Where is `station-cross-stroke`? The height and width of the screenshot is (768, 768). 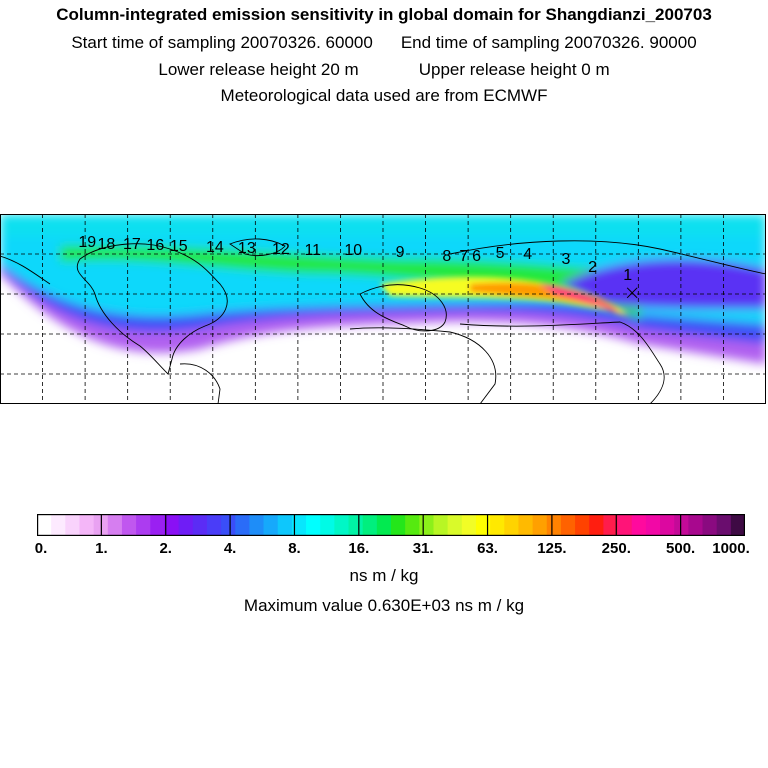 station-cross-stroke is located at coordinates (632, 293).